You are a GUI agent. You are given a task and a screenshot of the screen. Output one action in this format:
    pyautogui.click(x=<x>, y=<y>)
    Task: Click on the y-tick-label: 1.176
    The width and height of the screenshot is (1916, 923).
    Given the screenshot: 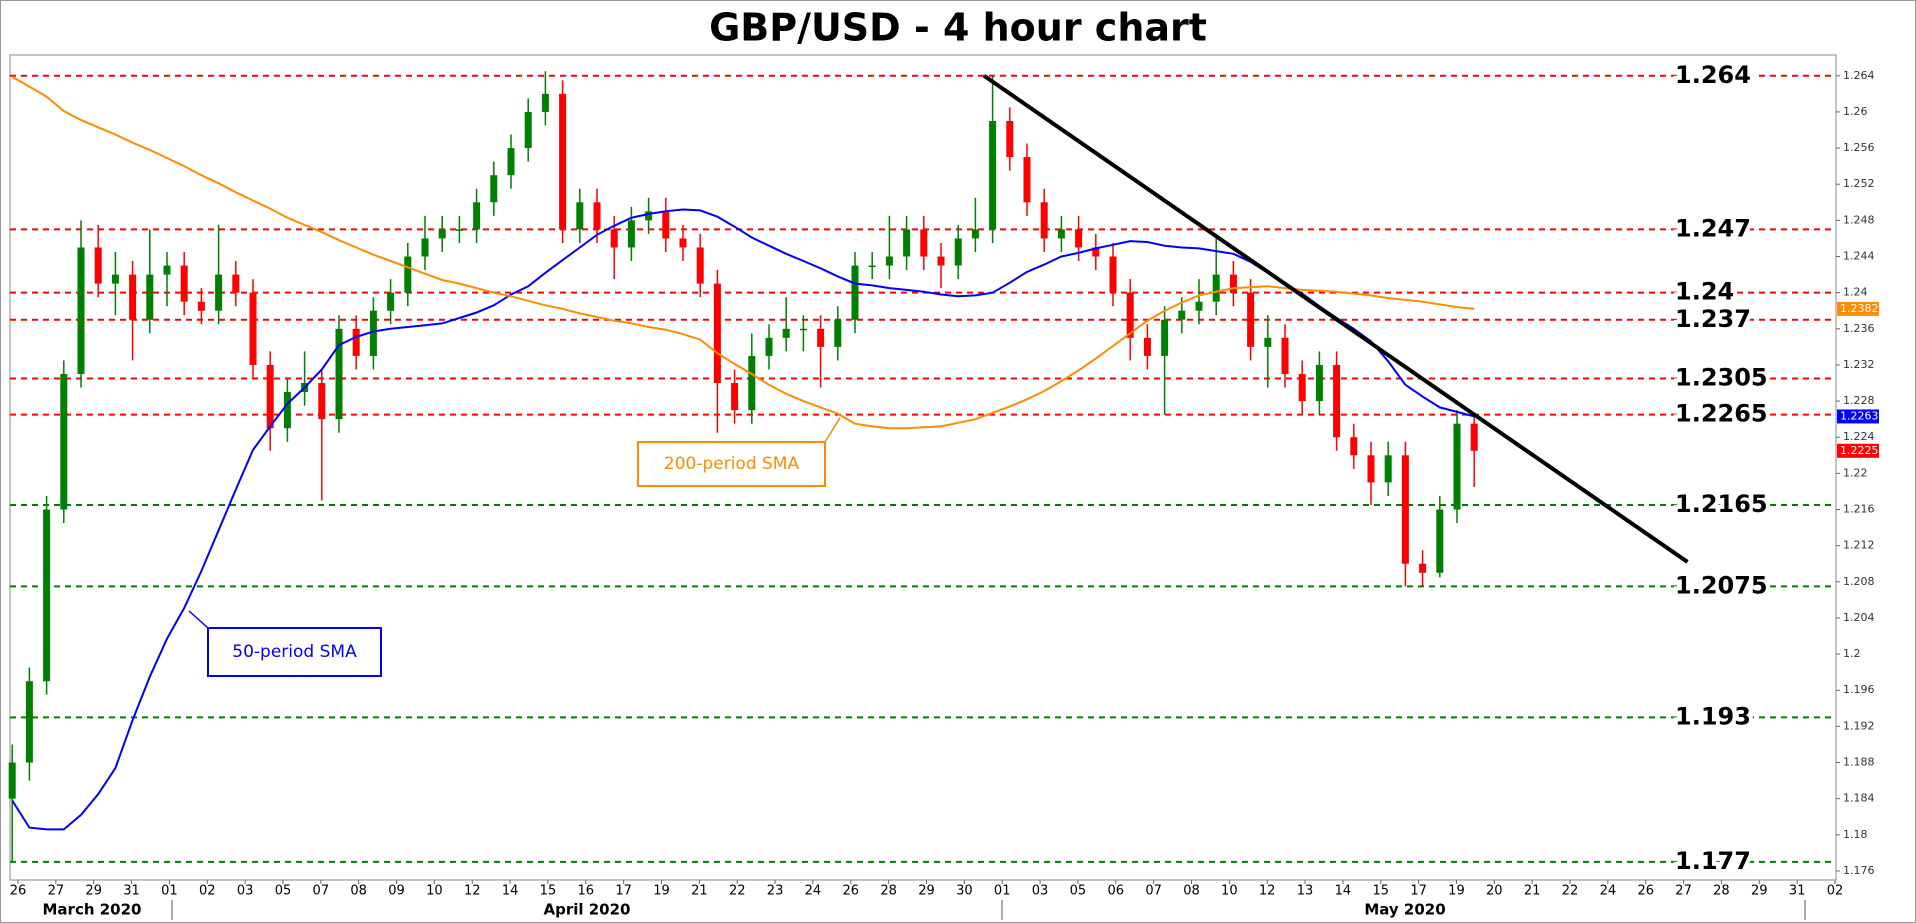 What is the action you would take?
    pyautogui.click(x=1859, y=870)
    